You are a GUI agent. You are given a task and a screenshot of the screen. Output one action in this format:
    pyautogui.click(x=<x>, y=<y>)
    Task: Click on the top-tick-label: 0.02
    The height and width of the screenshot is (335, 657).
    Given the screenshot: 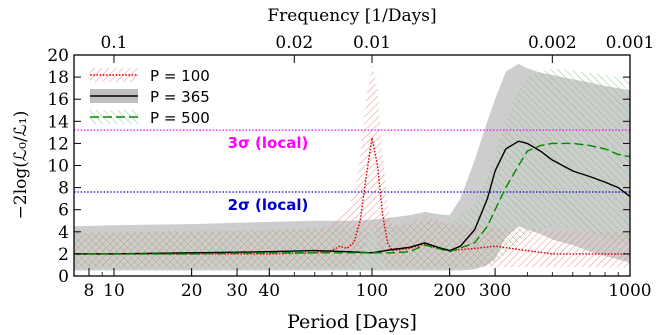 What is the action you would take?
    pyautogui.click(x=294, y=43)
    